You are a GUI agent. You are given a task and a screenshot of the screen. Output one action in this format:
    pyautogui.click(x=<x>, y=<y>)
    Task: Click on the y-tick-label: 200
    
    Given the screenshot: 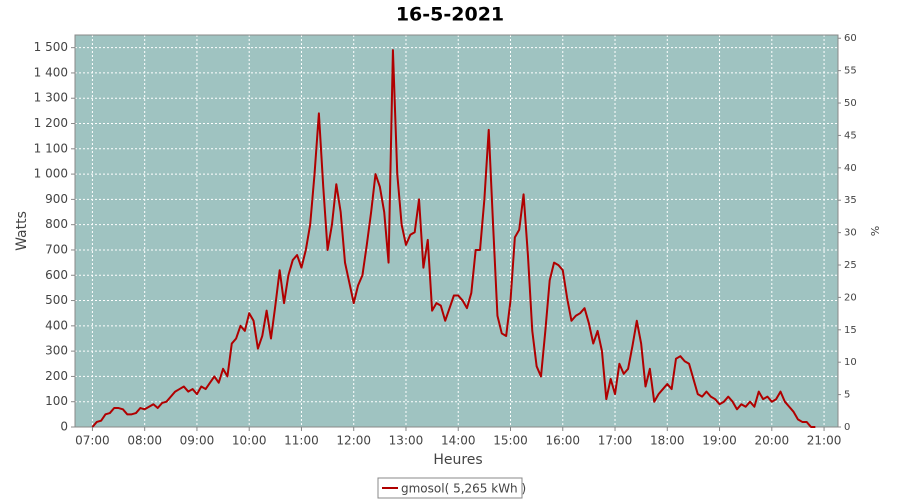 What is the action you would take?
    pyautogui.click(x=56, y=376)
    